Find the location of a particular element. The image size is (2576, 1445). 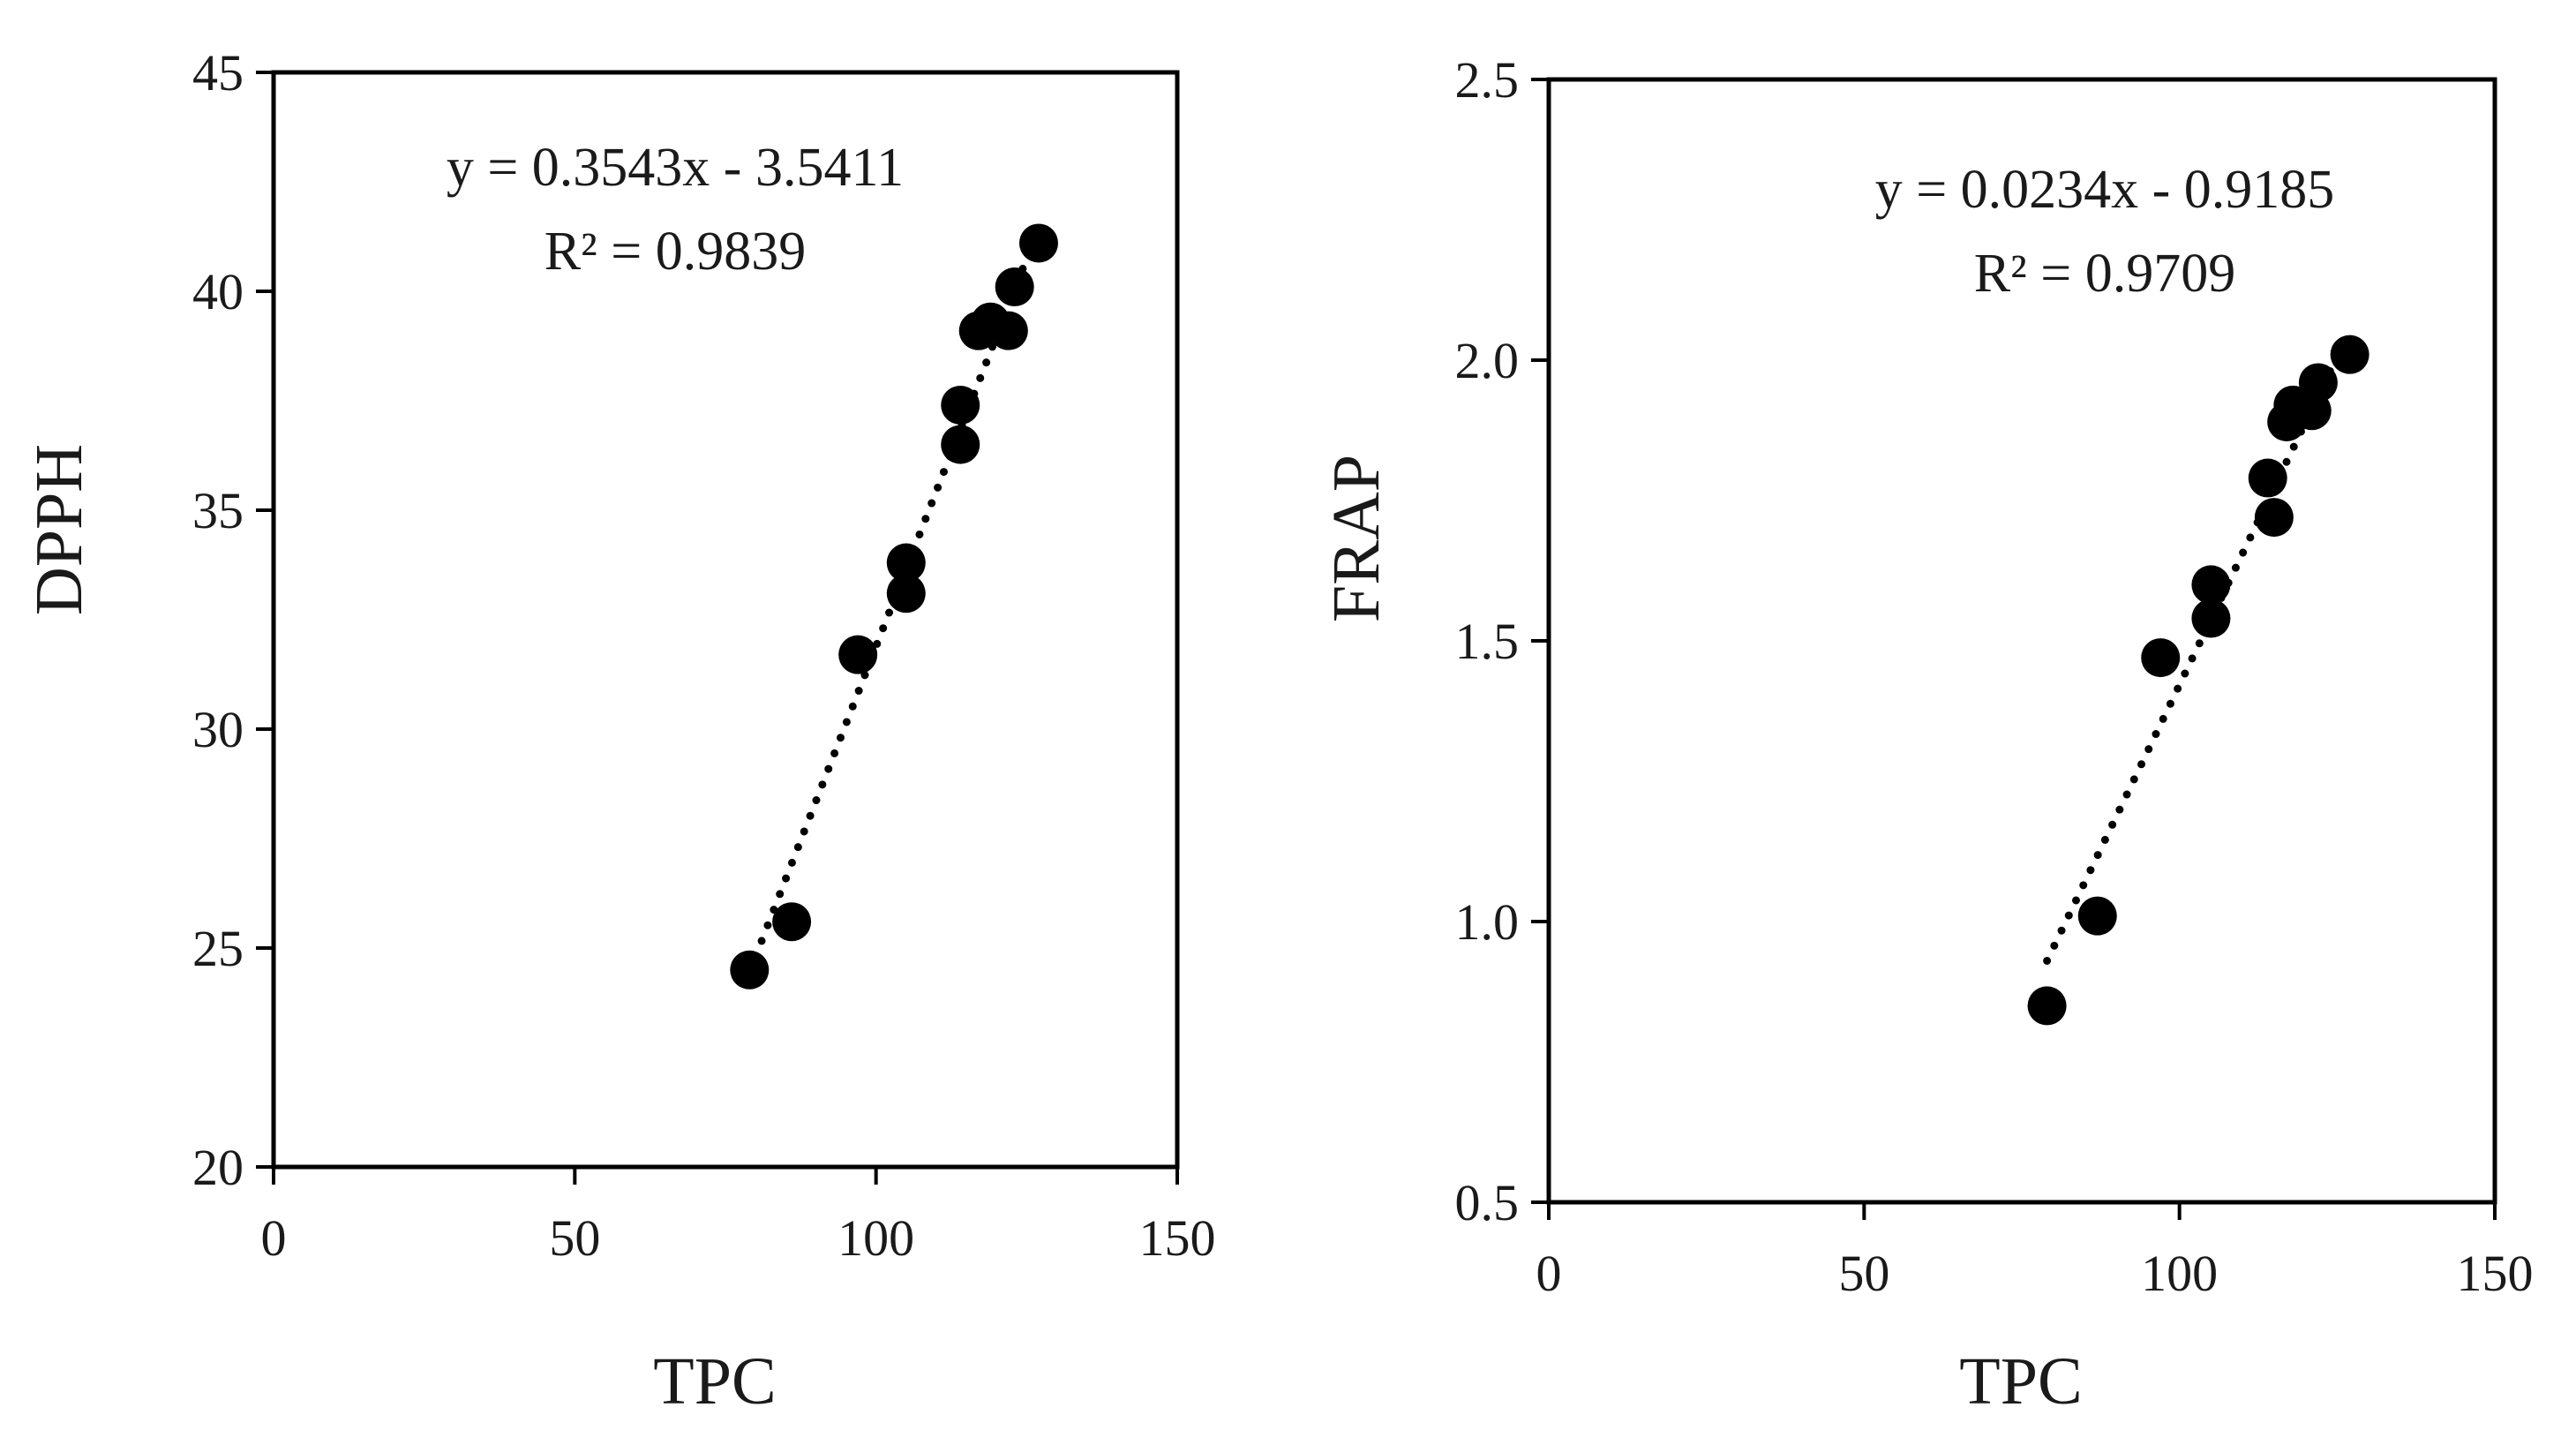

y-axis-title: FRAP is located at coordinates (1356, 538).